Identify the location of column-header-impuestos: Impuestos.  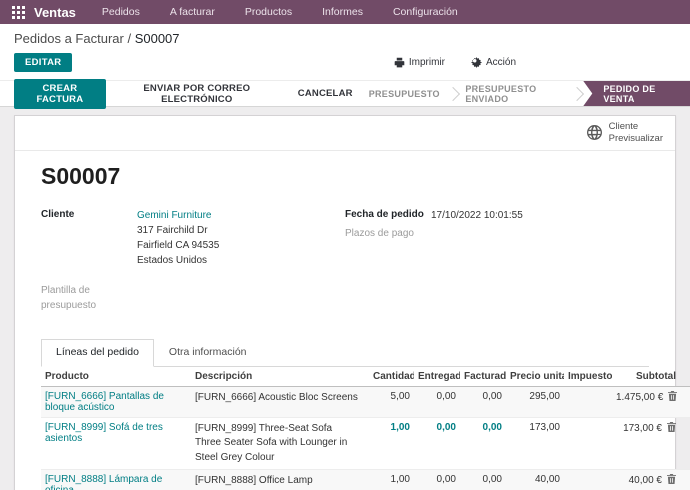
(588, 376).